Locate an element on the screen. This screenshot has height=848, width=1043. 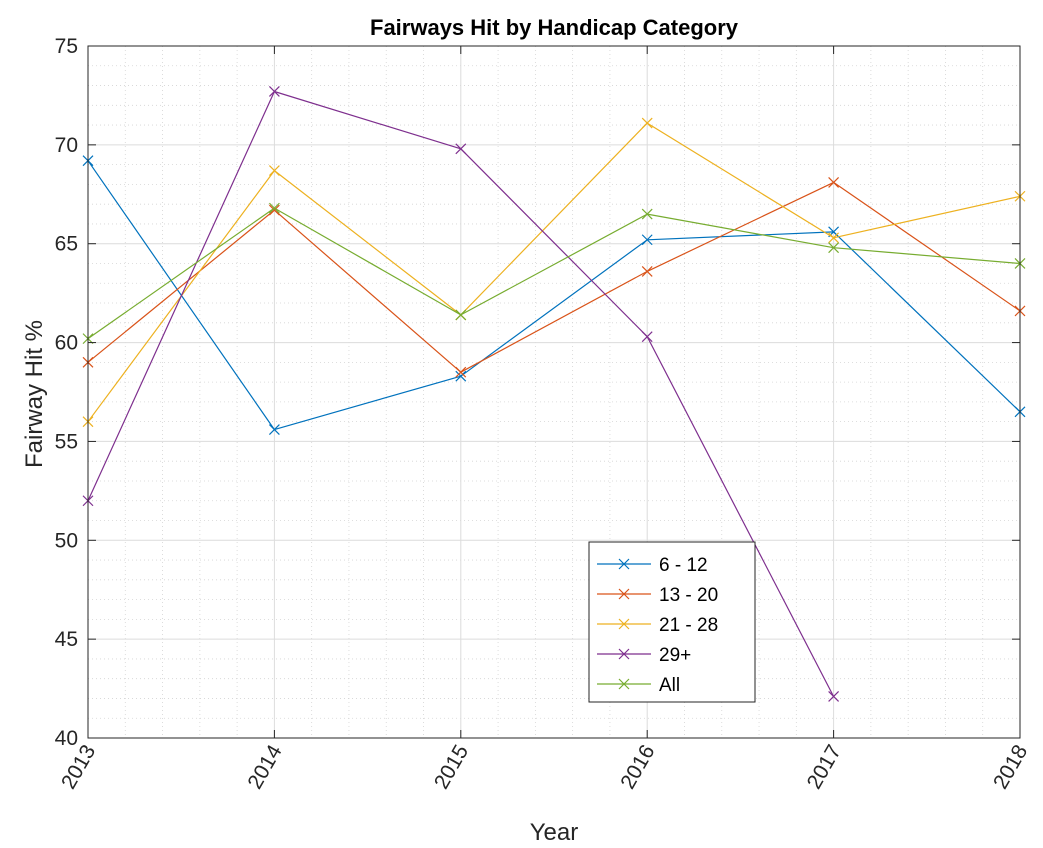
legend-label: 29+ is located at coordinates (675, 655).